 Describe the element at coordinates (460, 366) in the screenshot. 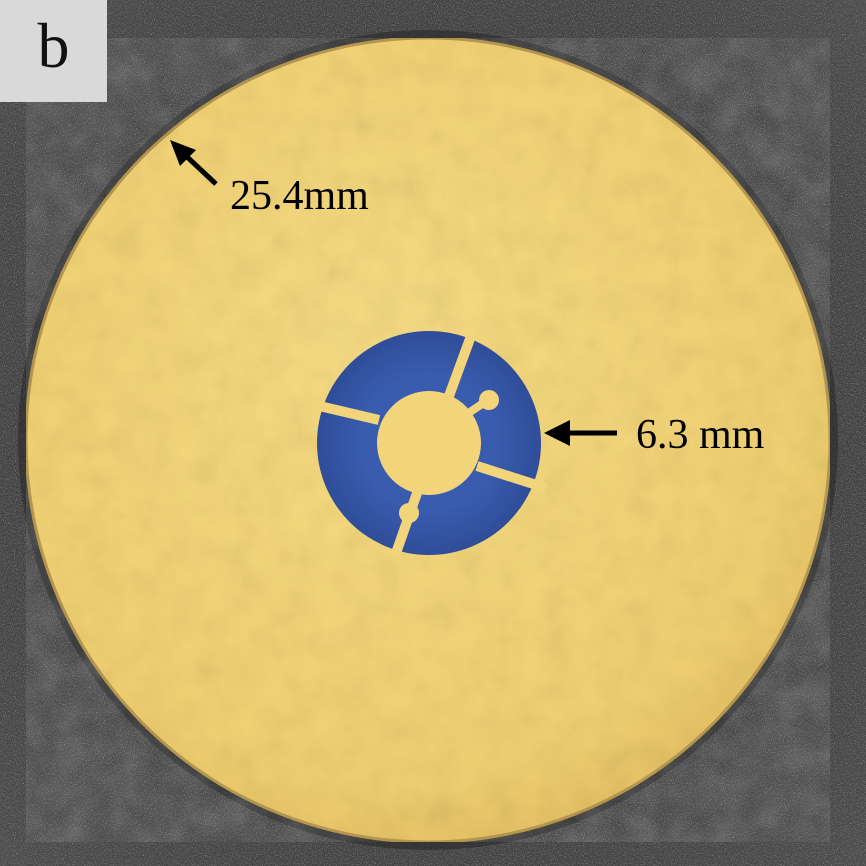

I see `bridge-top` at that location.